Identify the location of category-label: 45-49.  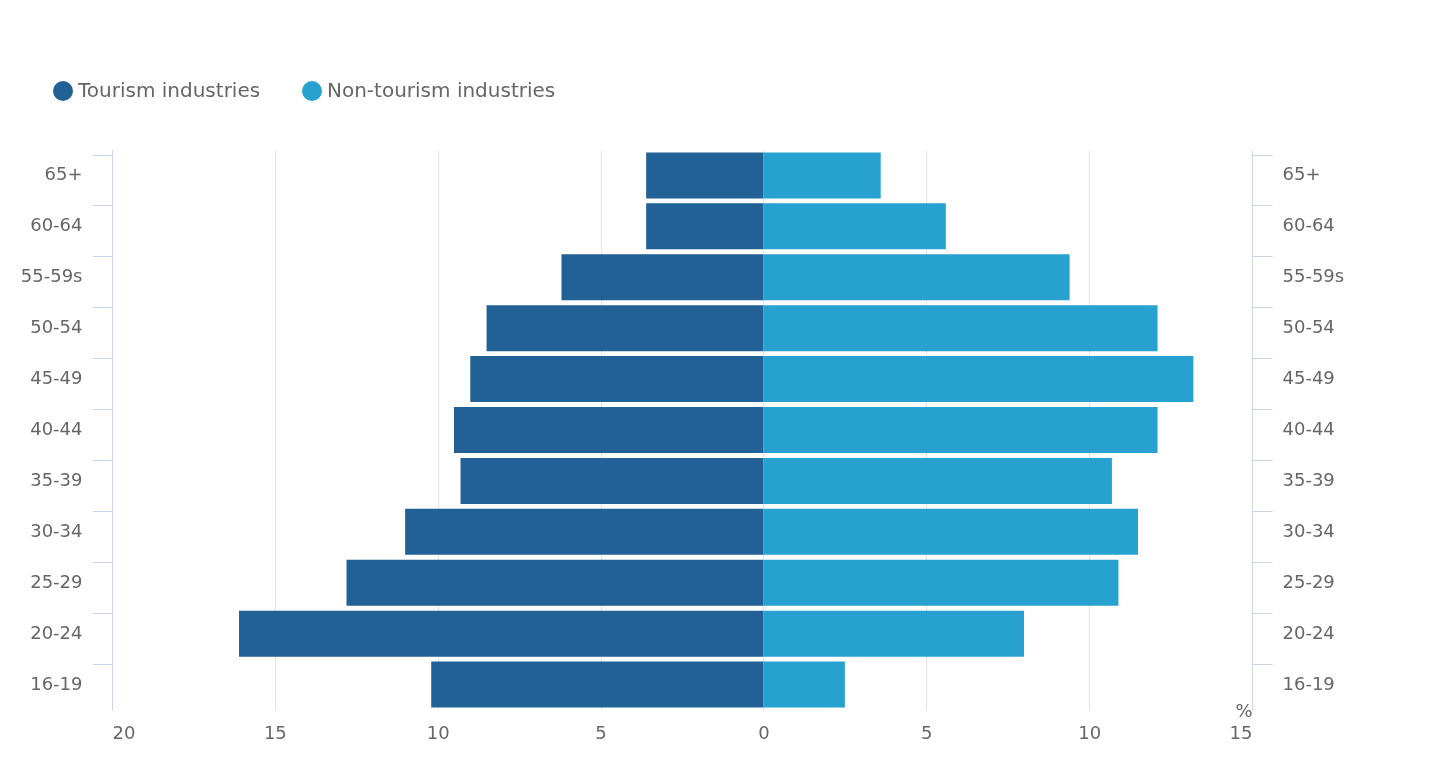
(1308, 378).